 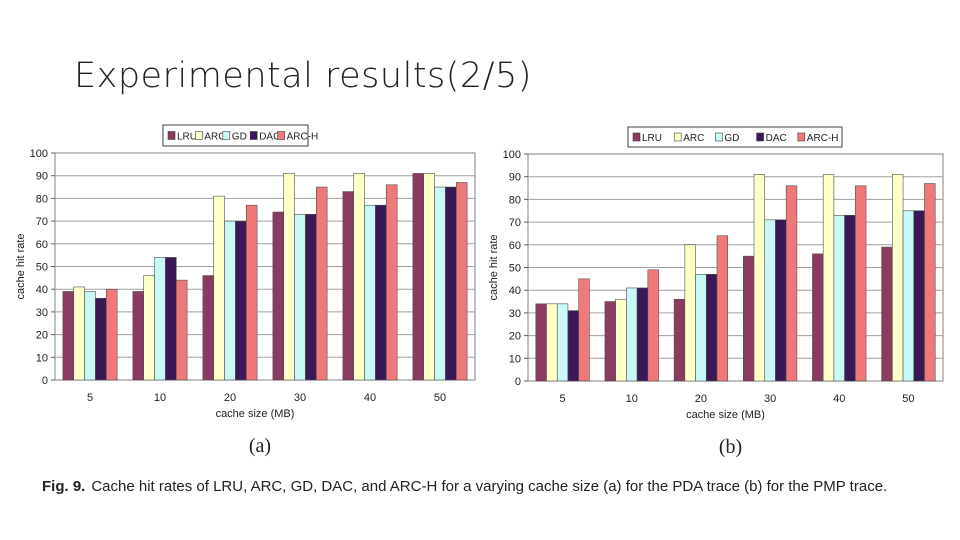 I want to click on legend-label-dac: DAC, so click(x=269, y=137).